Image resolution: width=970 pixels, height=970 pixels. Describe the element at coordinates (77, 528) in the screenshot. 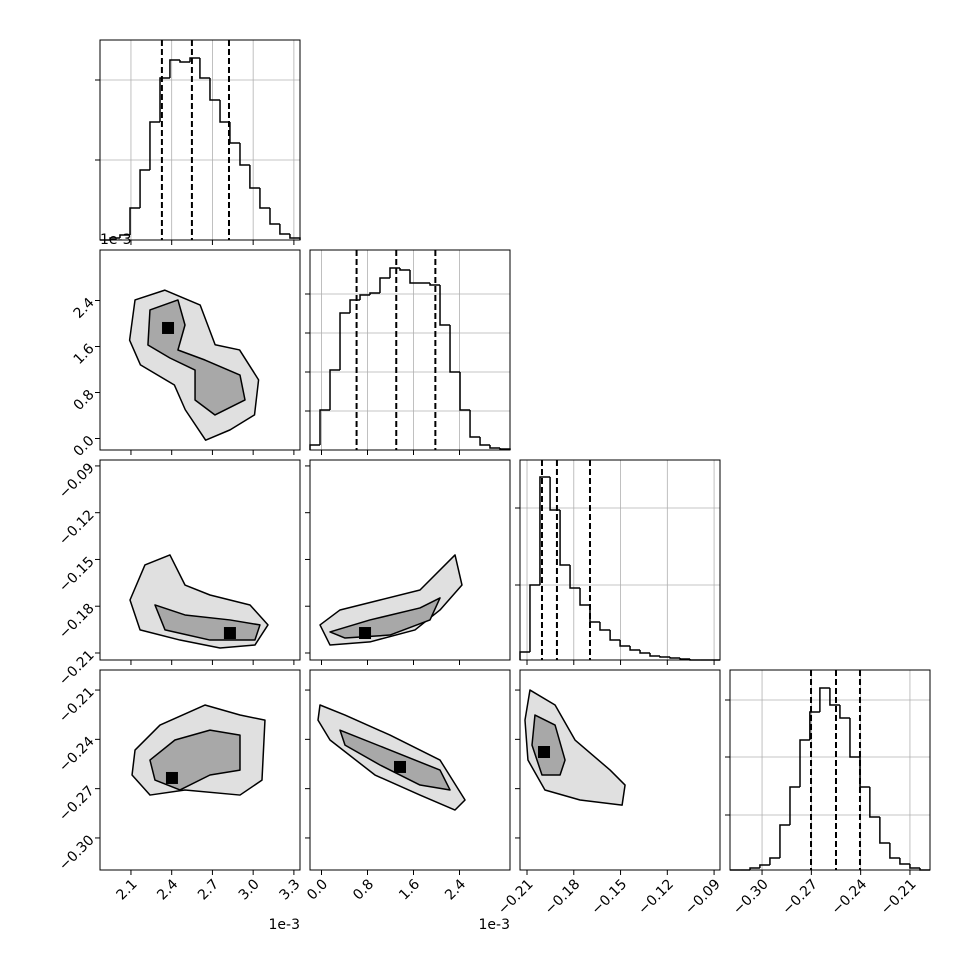

I see `y-tick-label: −0.12` at that location.